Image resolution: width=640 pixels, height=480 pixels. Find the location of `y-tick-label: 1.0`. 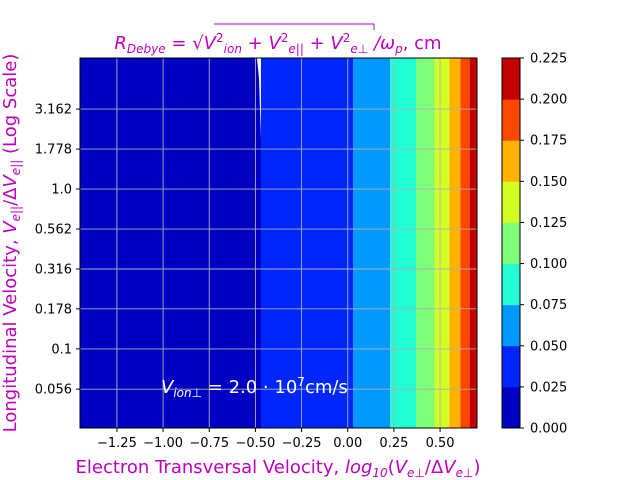

y-tick-label: 1.0 is located at coordinates (61, 190).